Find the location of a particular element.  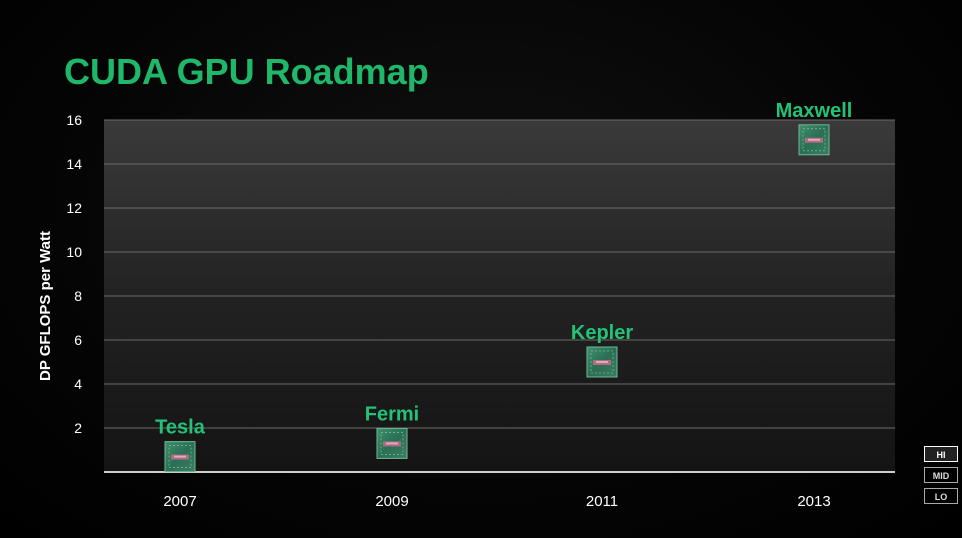

x-tick-label: 2009 is located at coordinates (391, 501).